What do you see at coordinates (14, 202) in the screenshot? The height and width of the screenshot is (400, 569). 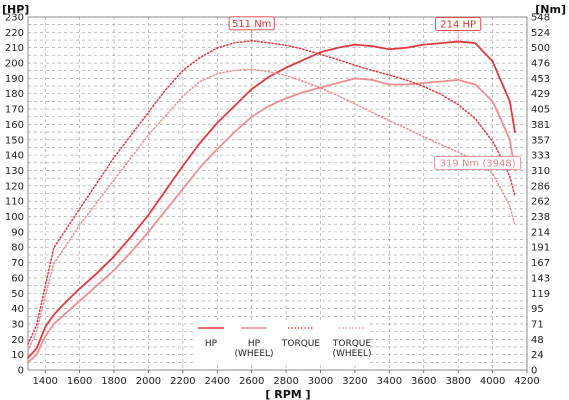 I see `left-tick-label: 110` at bounding box center [14, 202].